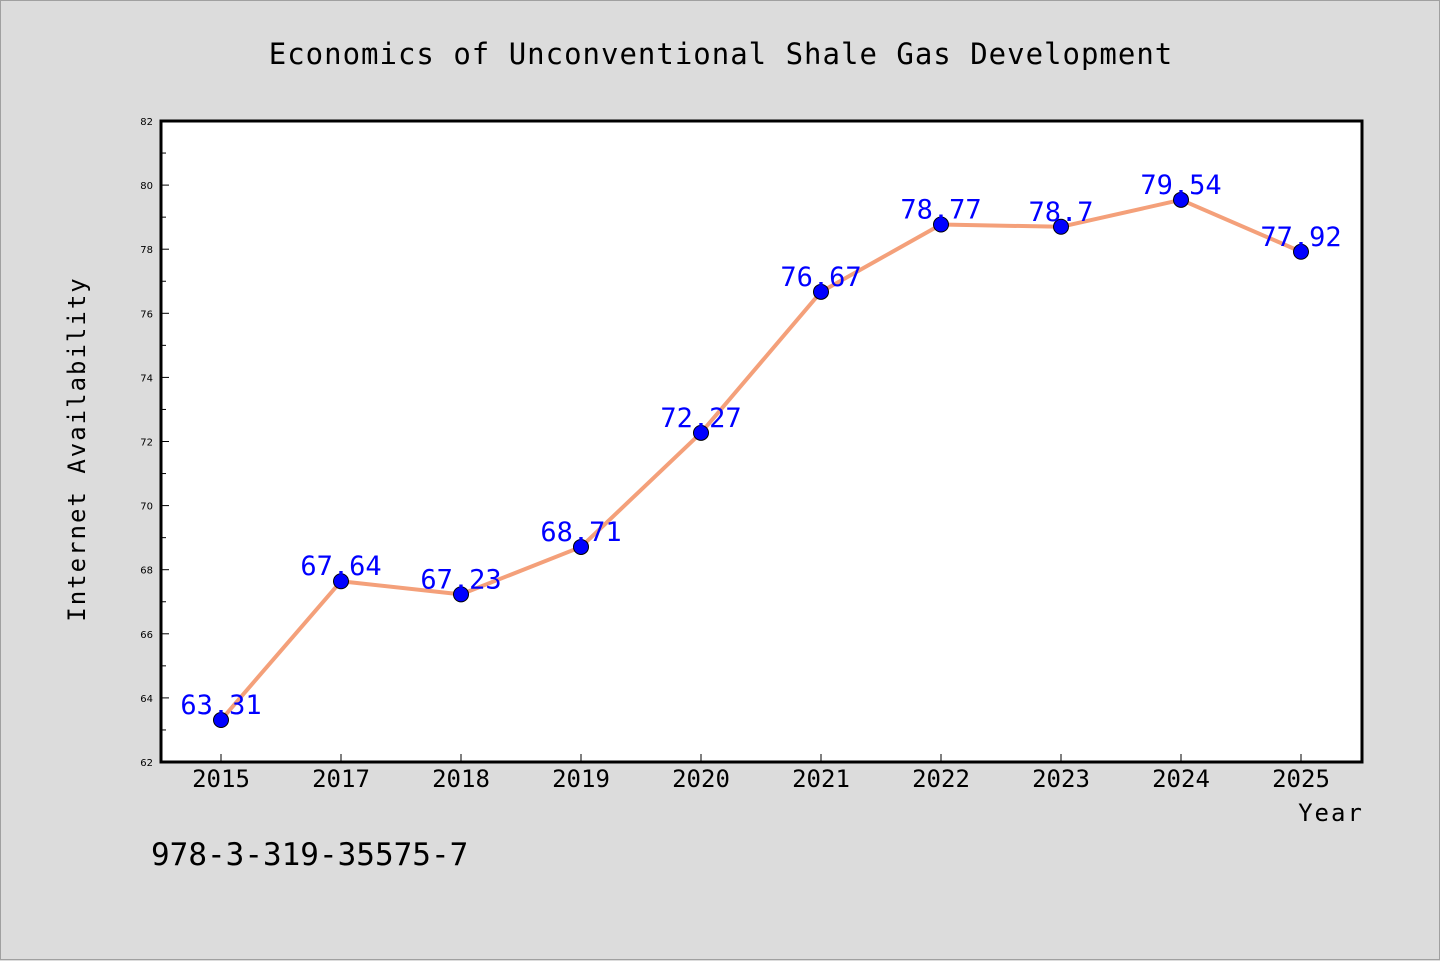 The width and height of the screenshot is (1440, 961). I want to click on data-label: 67.23, so click(460, 579).